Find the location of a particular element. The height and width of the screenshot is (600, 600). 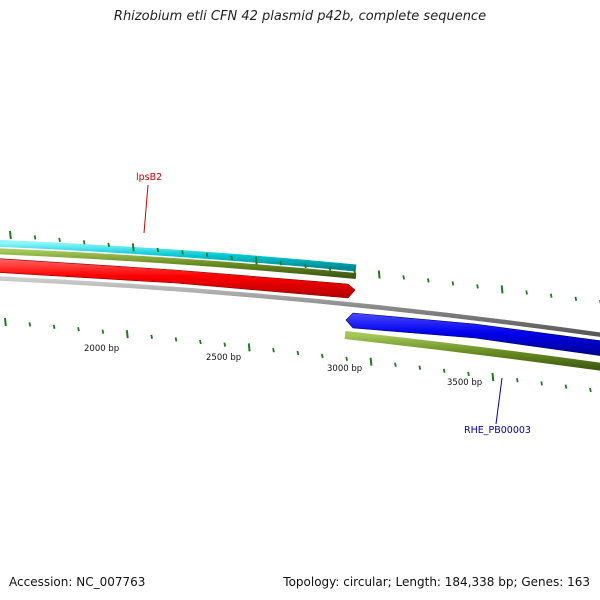

gene-label-forward-leader is located at coordinates (146, 209).